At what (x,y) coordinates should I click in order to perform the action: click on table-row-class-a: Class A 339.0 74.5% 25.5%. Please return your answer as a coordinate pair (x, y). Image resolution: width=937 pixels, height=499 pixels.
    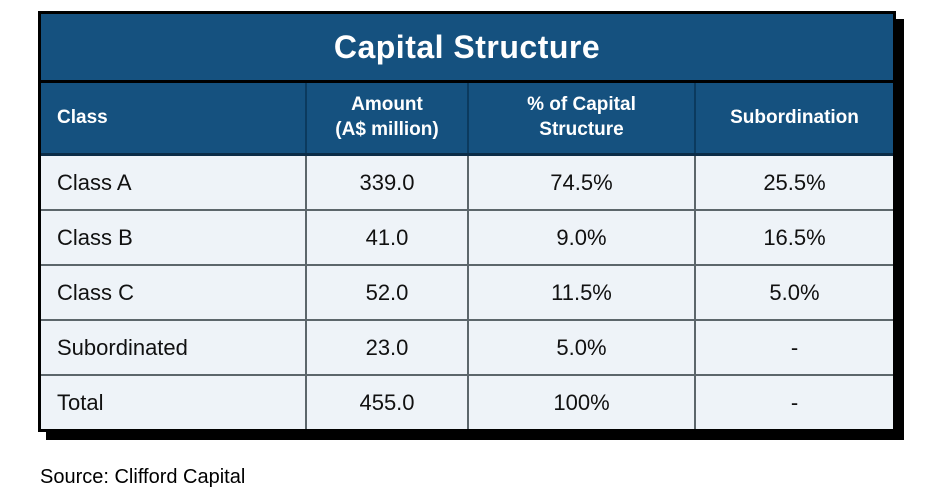
    Looking at the image, I should click on (467, 182).